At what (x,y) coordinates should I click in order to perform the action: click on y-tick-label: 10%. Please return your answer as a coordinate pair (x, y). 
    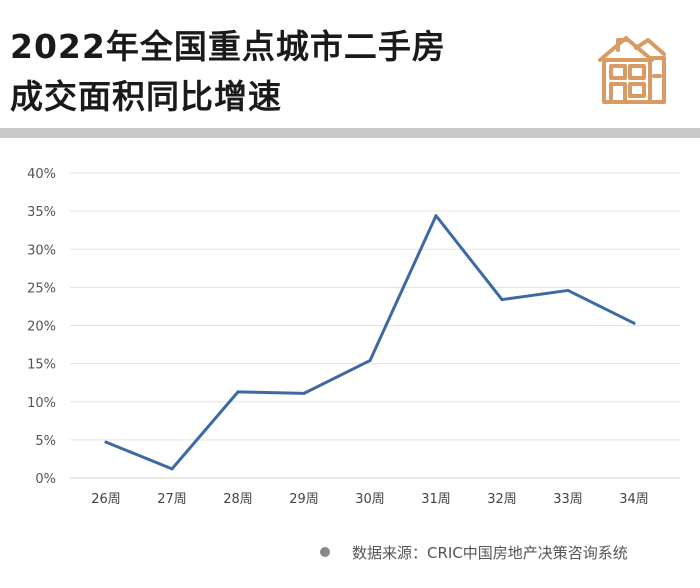
    Looking at the image, I should click on (41, 403).